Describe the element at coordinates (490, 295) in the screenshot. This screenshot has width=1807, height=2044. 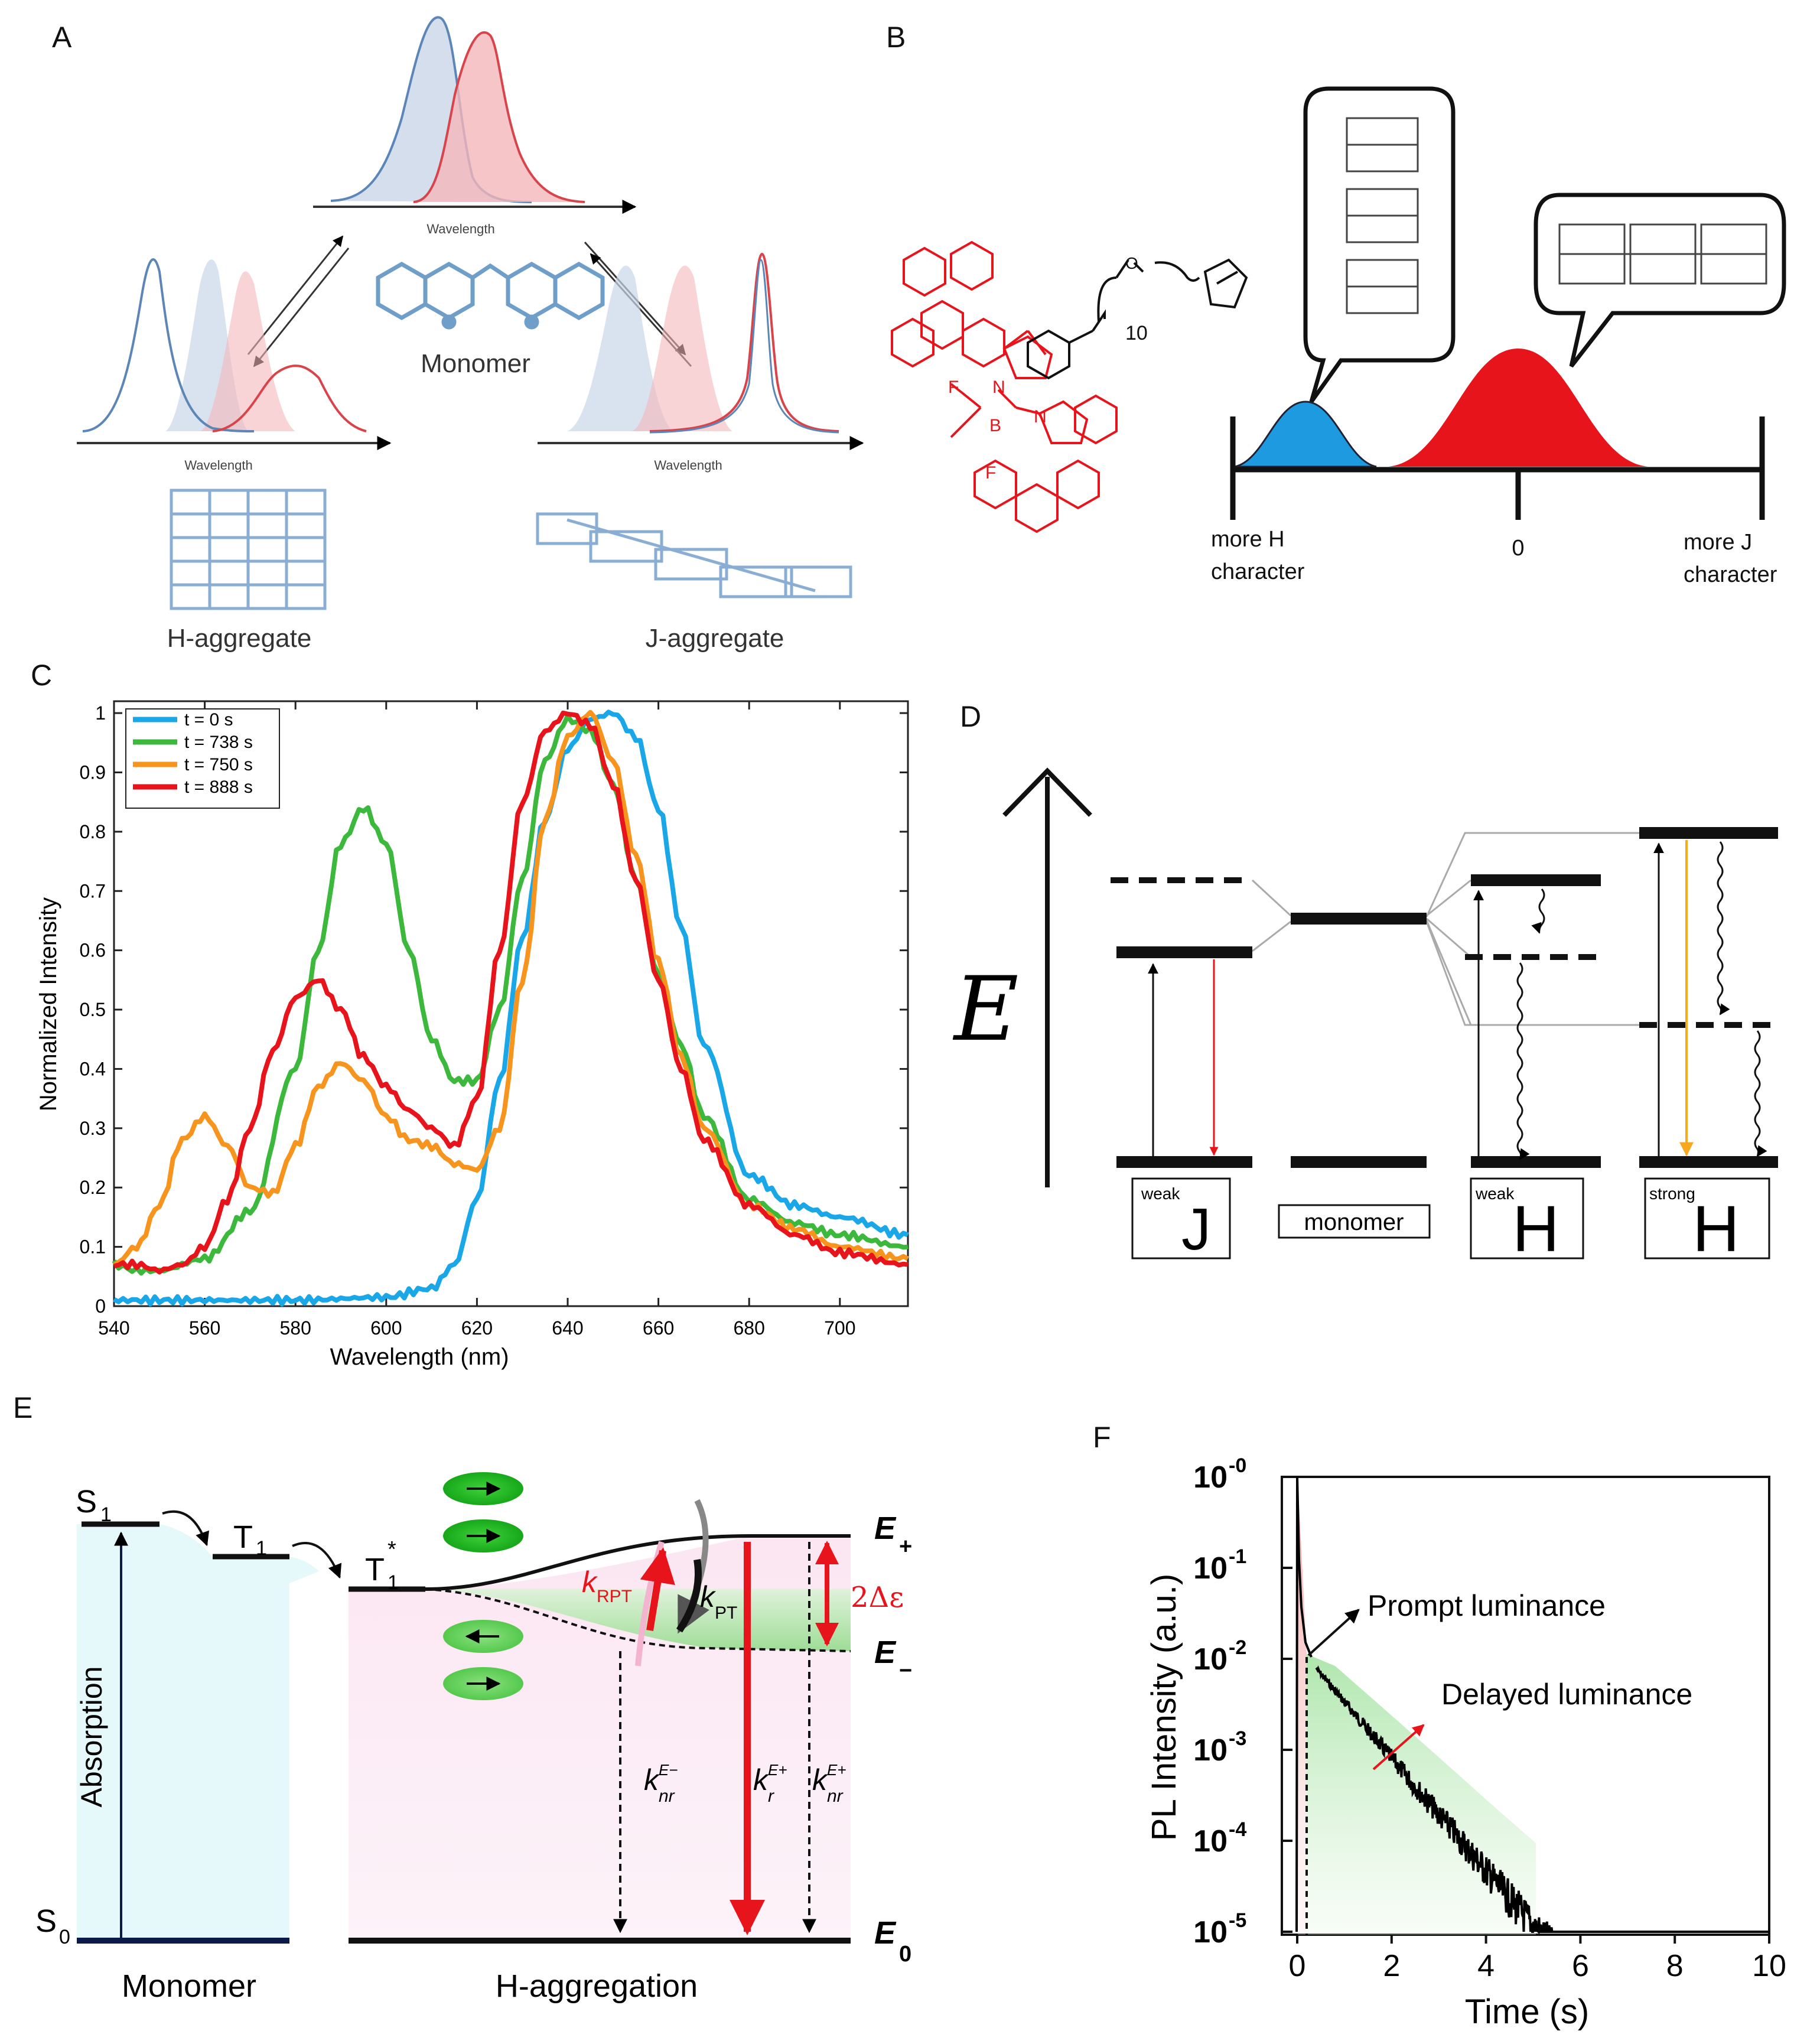
I see `monomer-structure-icon` at that location.